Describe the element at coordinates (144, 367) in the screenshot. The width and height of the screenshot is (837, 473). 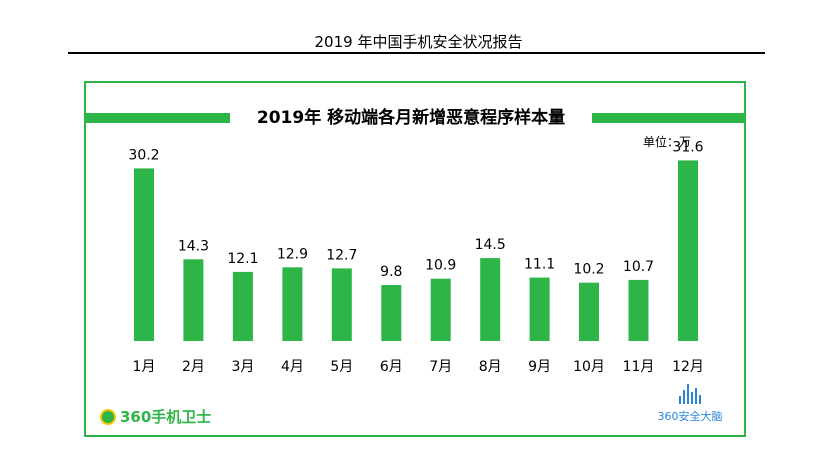
I see `category-label: 1月` at that location.